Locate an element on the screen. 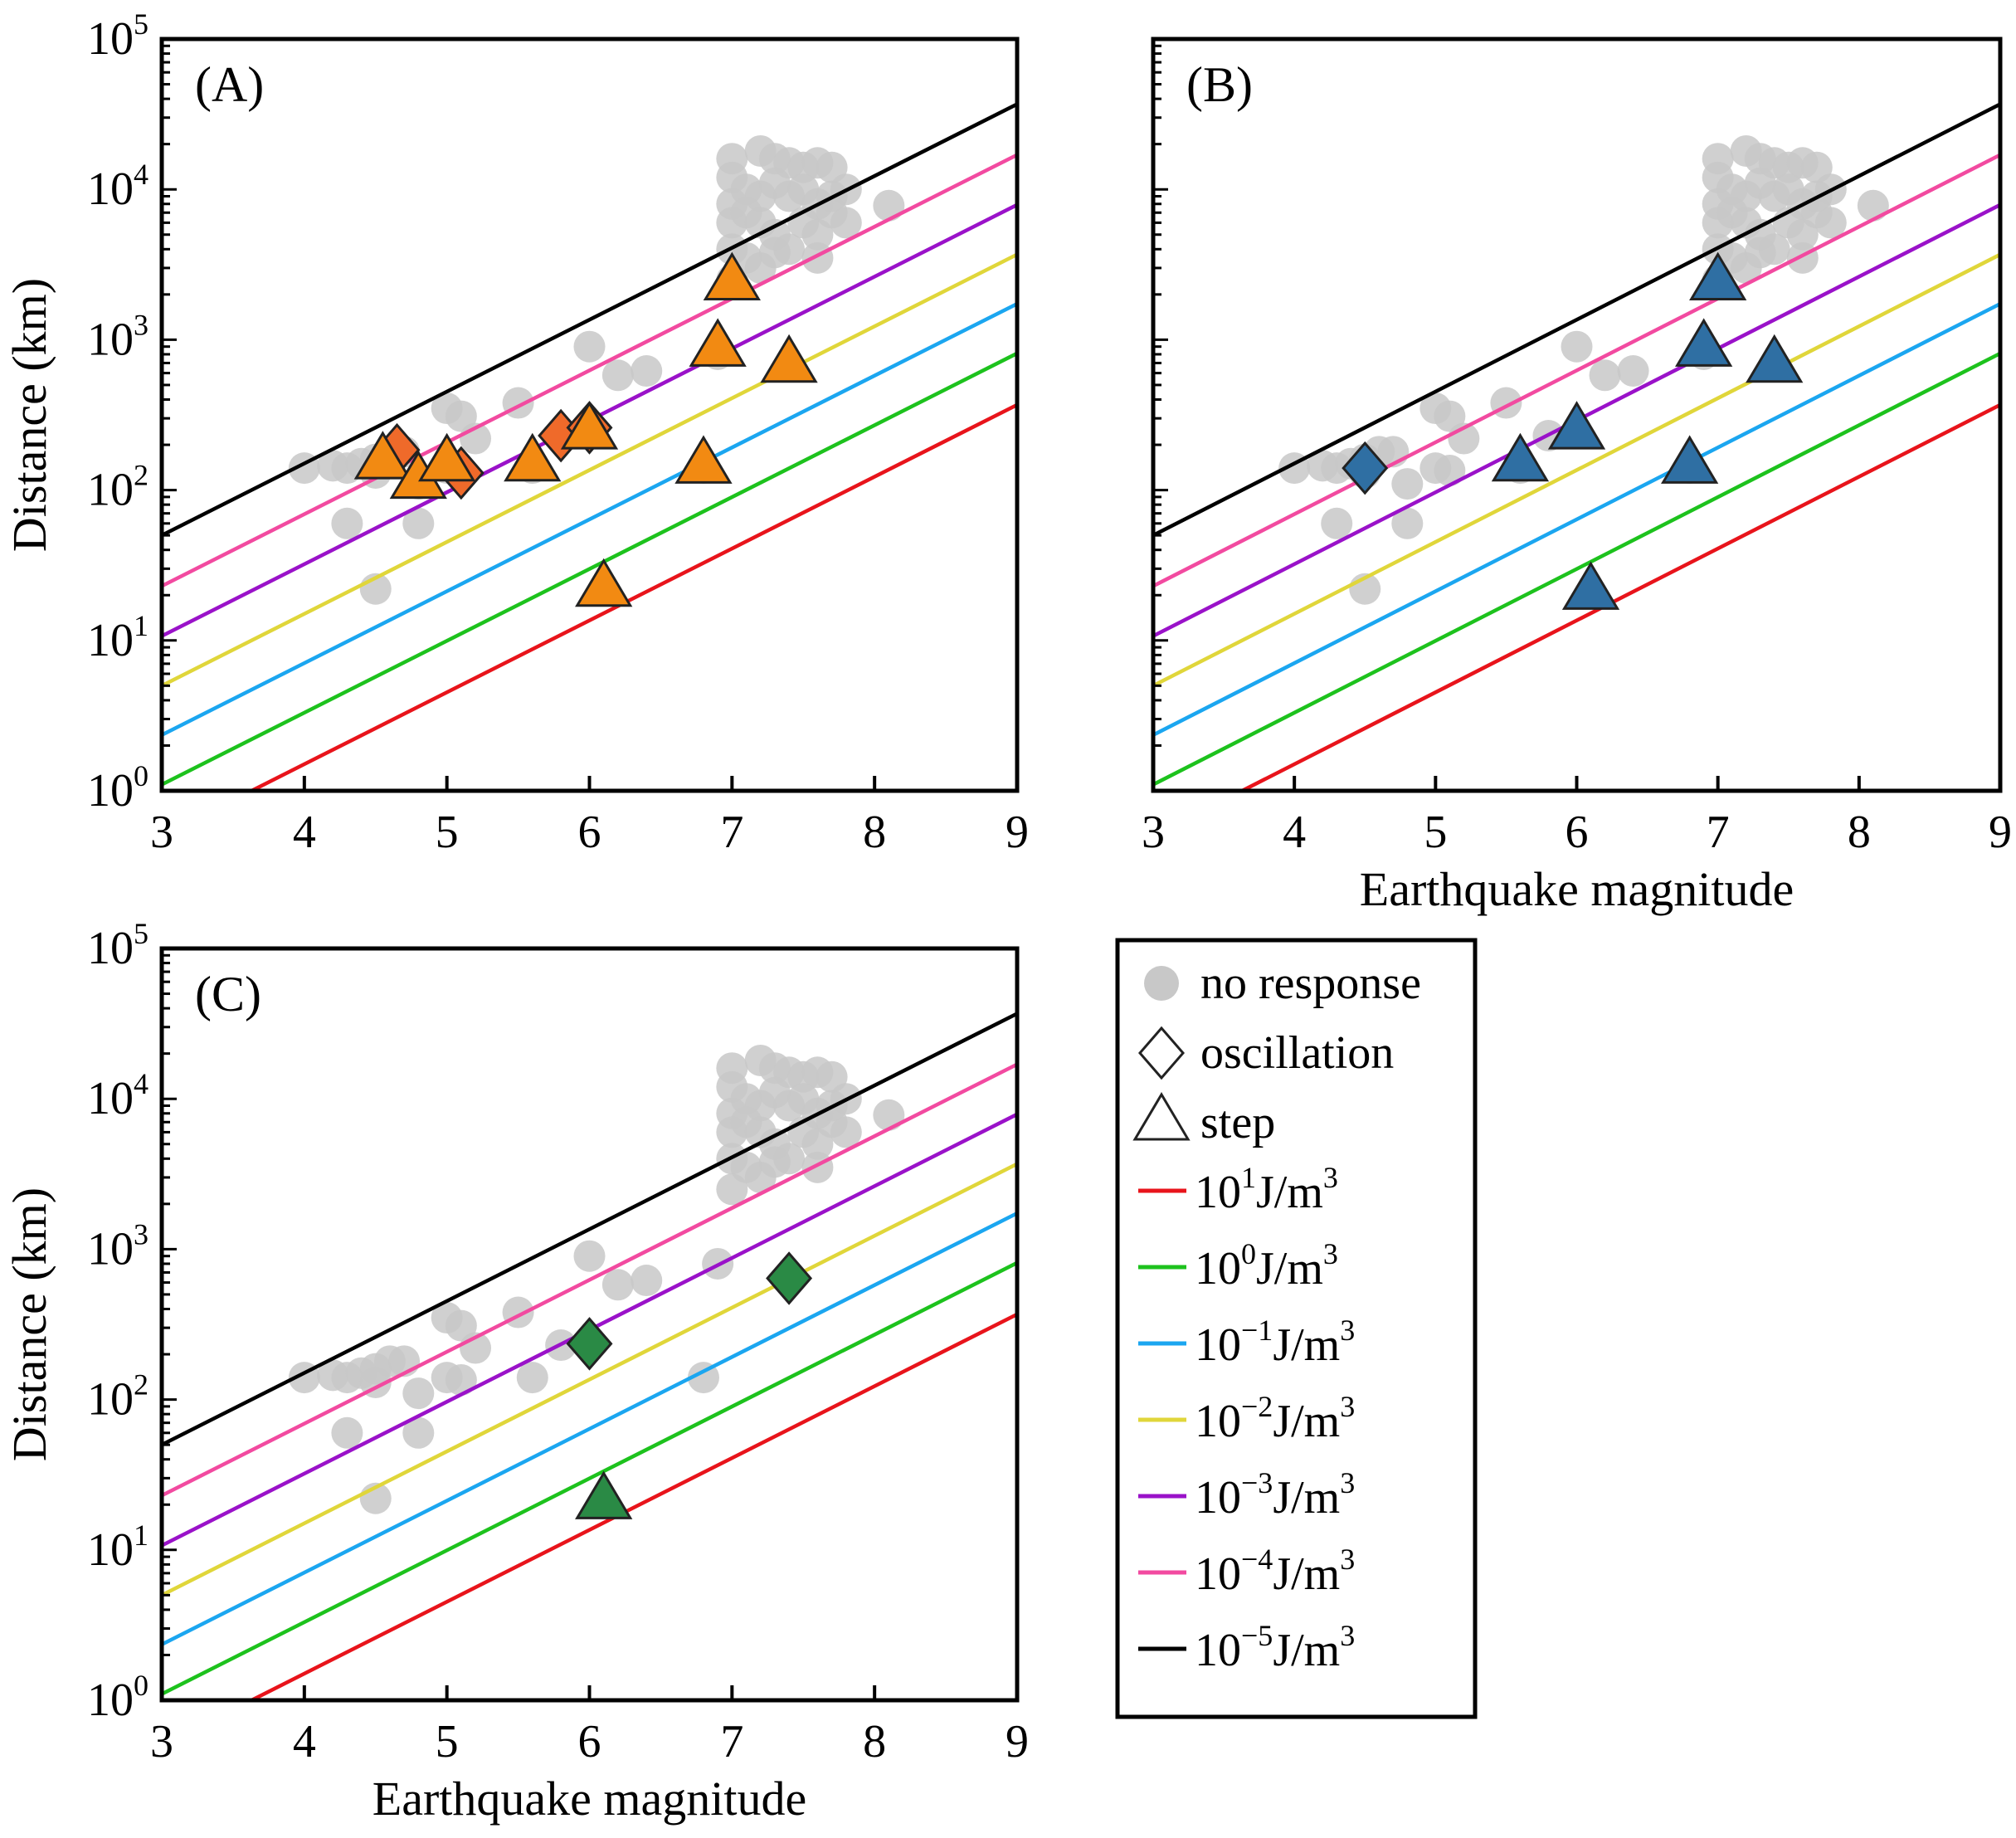 This screenshot has width=2016, height=1838. x-tick-label: 7 is located at coordinates (731, 832).